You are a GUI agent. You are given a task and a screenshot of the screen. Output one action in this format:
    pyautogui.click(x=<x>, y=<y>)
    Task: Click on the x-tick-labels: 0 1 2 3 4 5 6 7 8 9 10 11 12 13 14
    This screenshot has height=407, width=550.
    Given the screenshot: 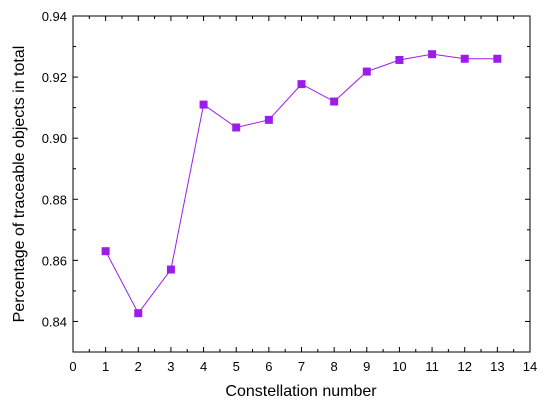 What is the action you would take?
    pyautogui.click(x=303, y=366)
    